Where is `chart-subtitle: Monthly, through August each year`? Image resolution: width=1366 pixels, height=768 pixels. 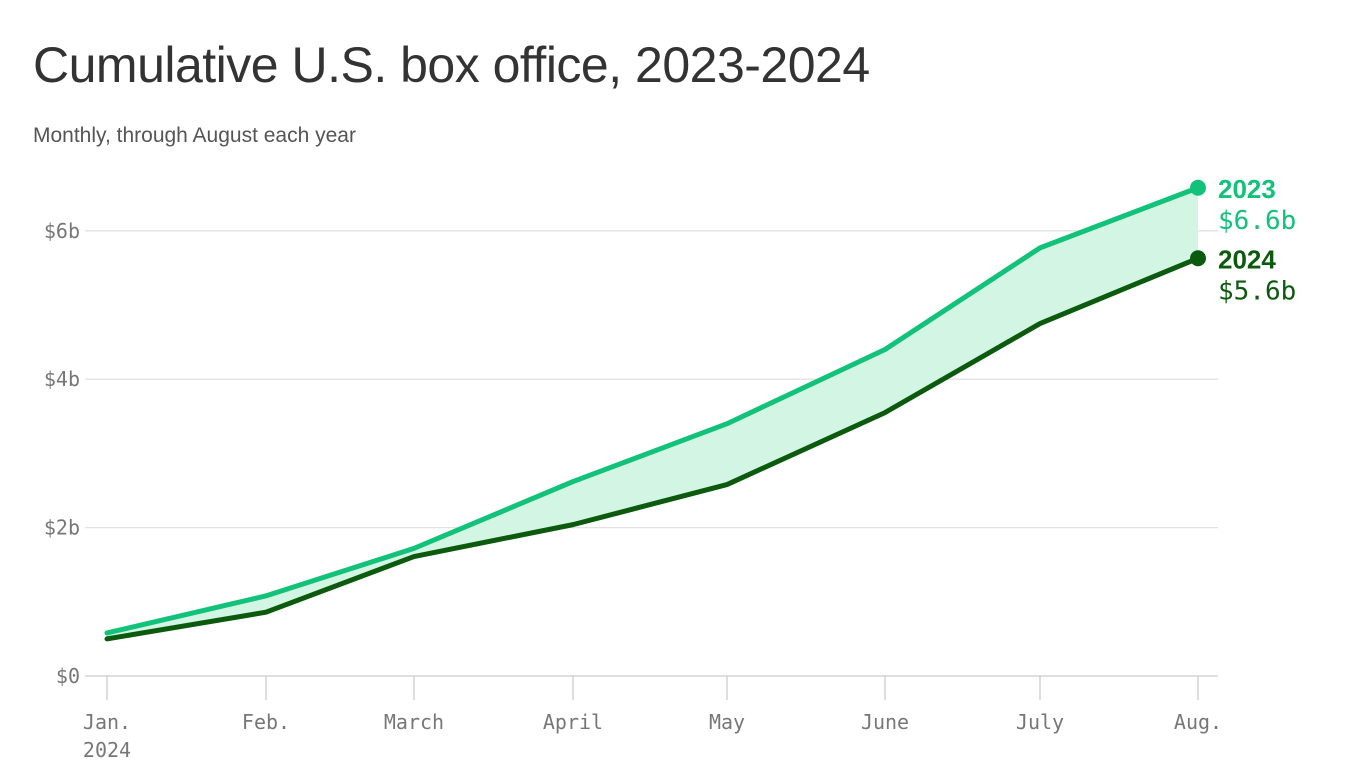 chart-subtitle: Monthly, through August each year is located at coordinates (194, 135).